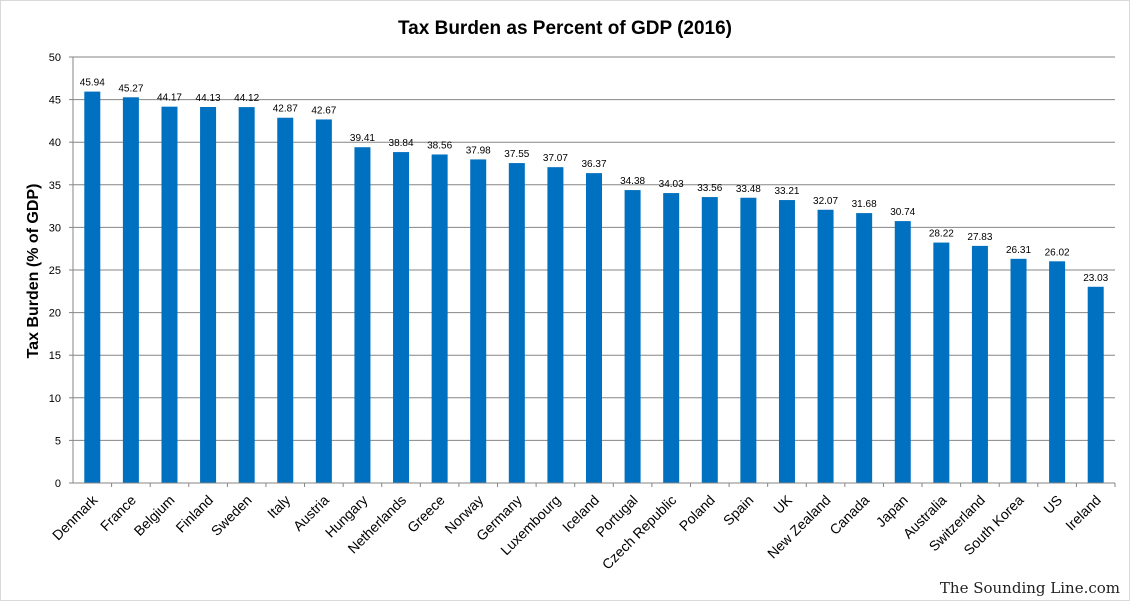 The image size is (1130, 601). Describe the element at coordinates (55, 314) in the screenshot. I see `y-tick-label: 20` at that location.